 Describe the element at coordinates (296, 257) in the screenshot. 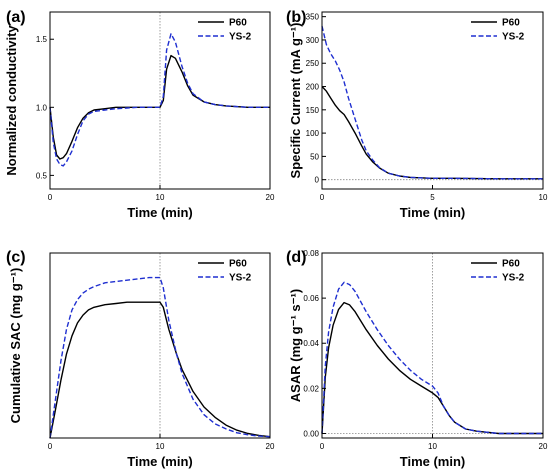

I see `panel-label: (d)` at that location.